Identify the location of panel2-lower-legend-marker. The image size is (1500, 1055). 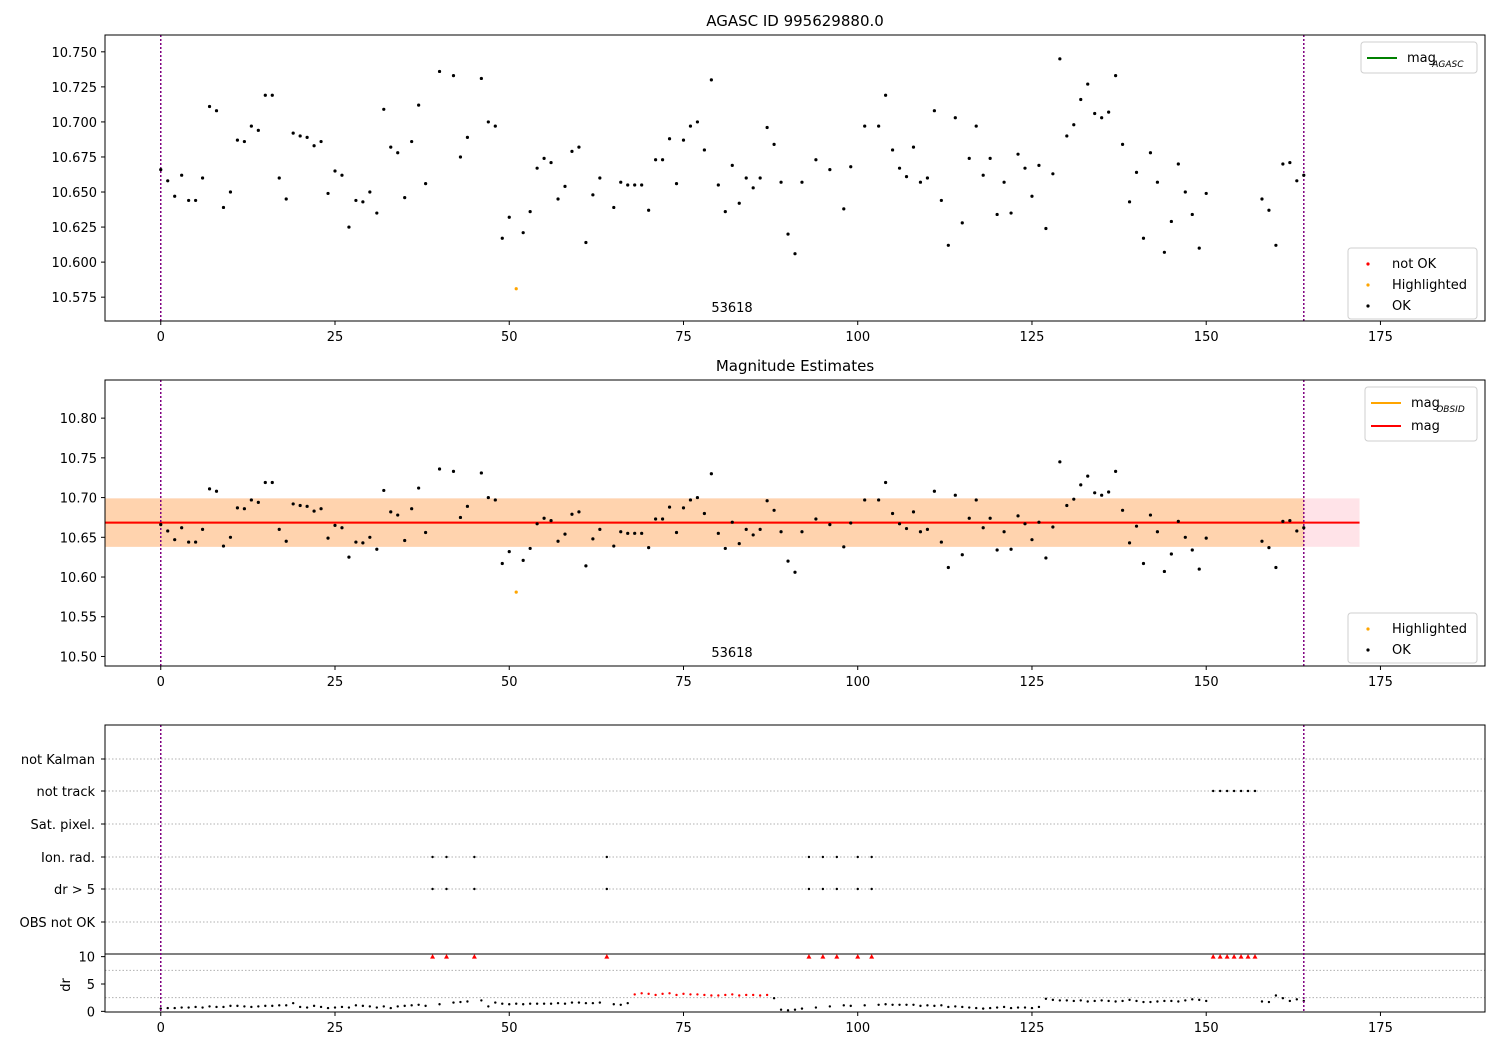
(1368, 629).